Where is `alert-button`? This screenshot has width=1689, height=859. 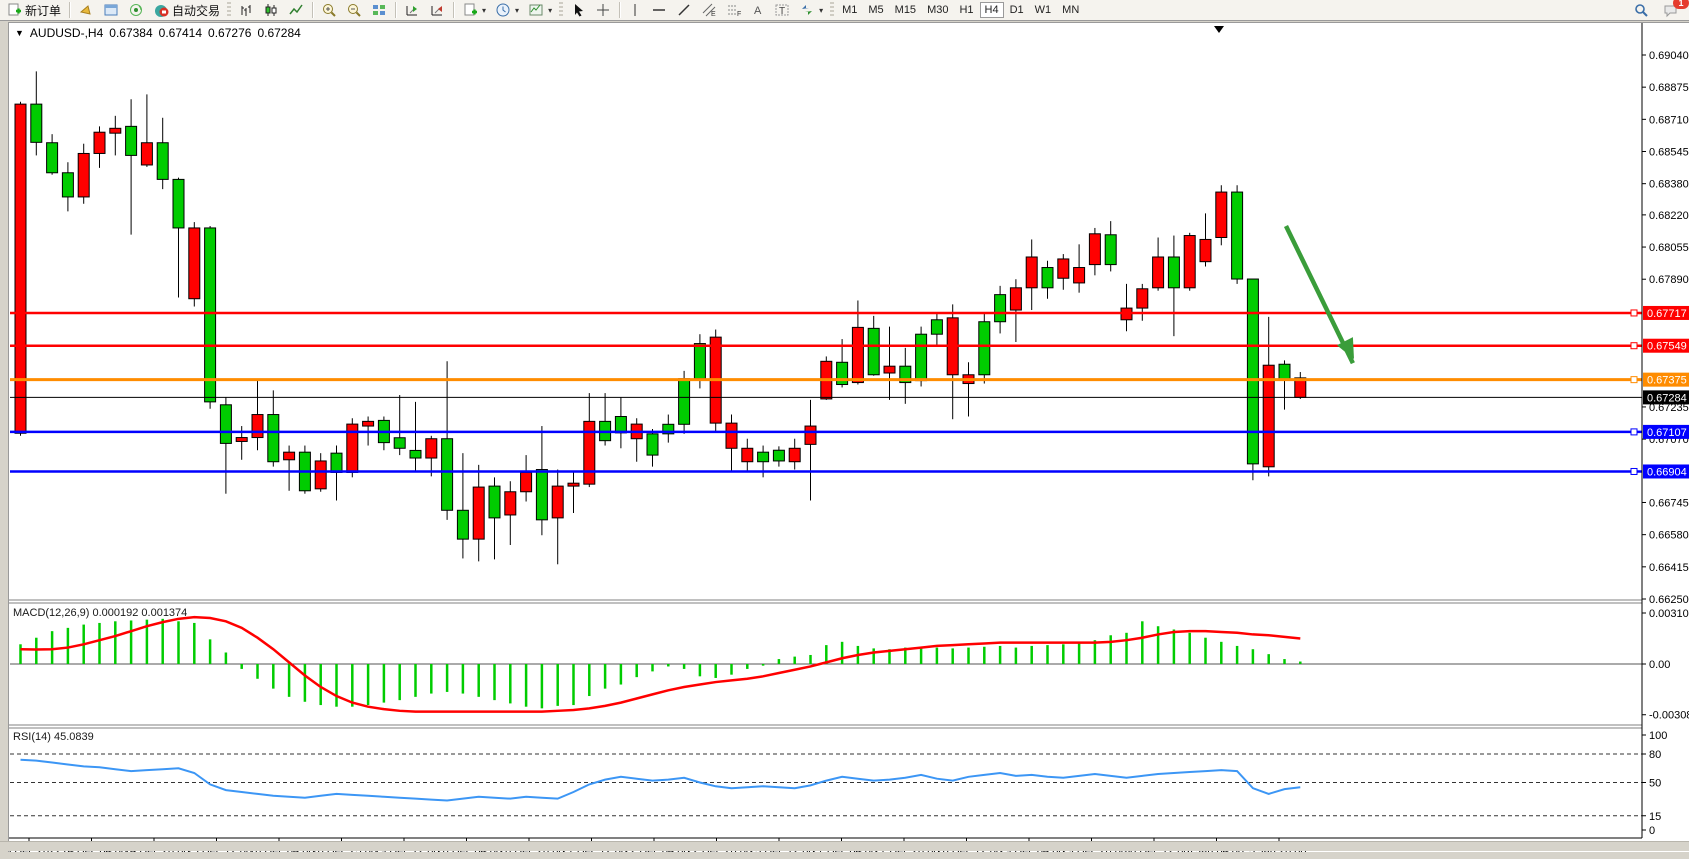 alert-button is located at coordinates (86, 10).